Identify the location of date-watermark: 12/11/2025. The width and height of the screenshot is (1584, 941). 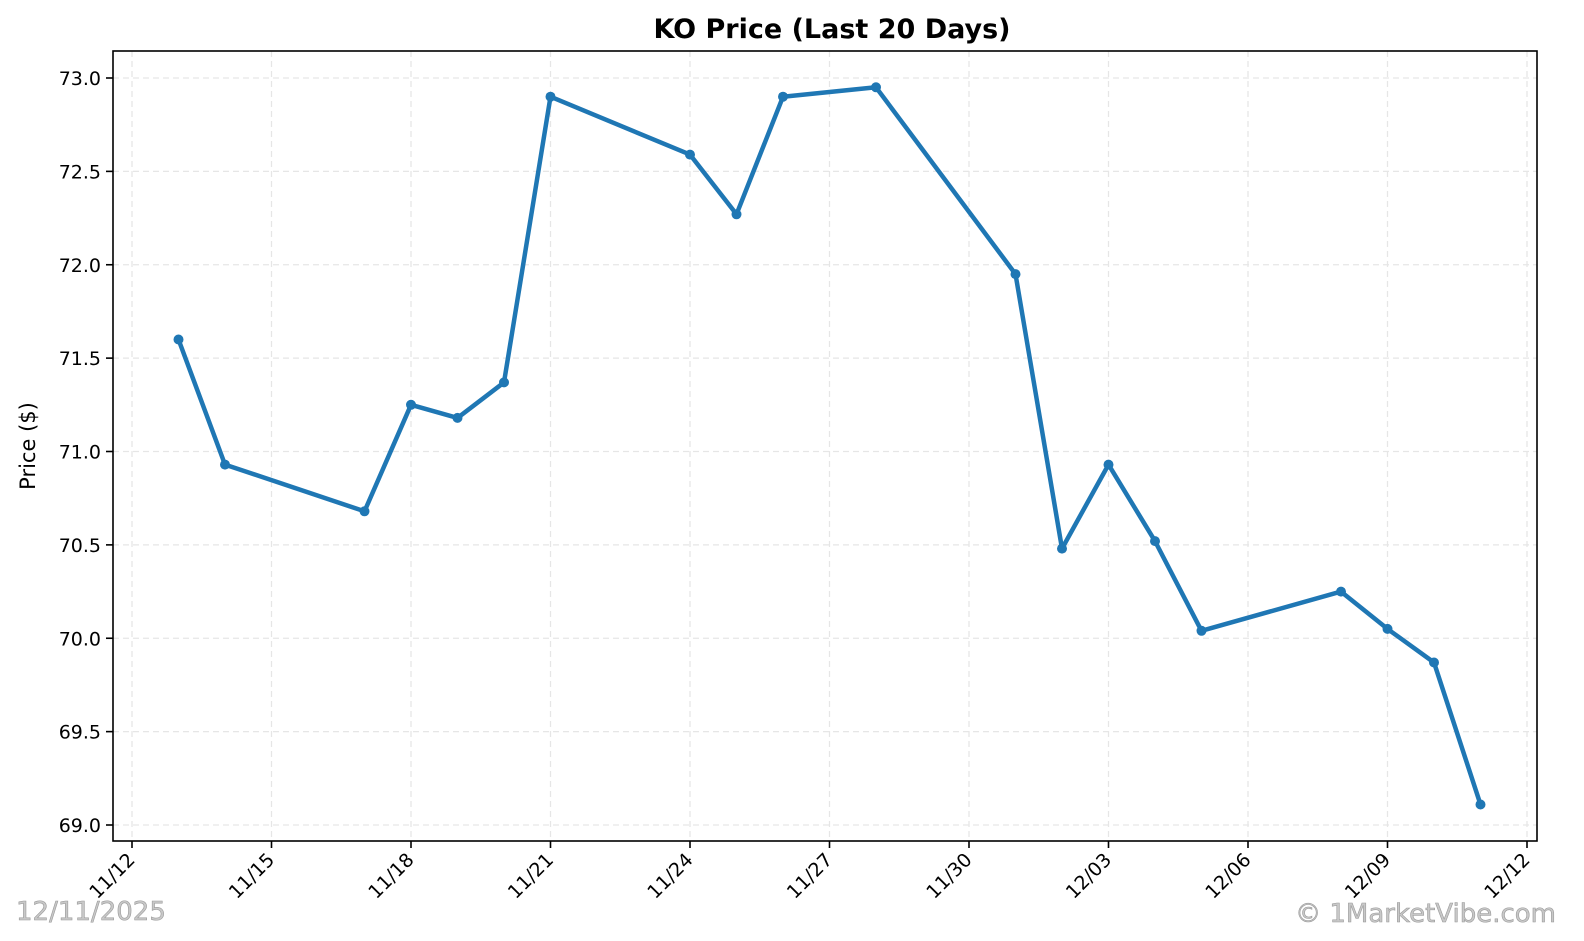
(91, 912).